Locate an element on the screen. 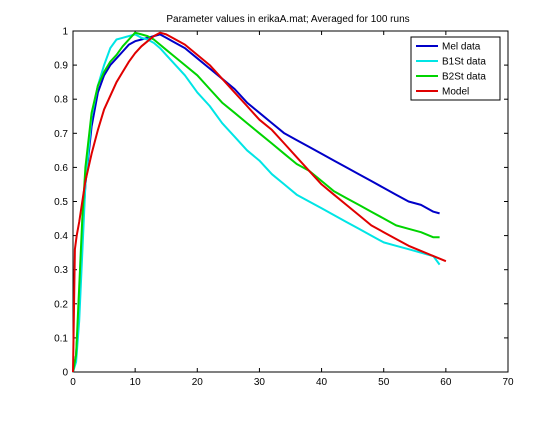  y-tick-label: 0.4 is located at coordinates (61, 236).